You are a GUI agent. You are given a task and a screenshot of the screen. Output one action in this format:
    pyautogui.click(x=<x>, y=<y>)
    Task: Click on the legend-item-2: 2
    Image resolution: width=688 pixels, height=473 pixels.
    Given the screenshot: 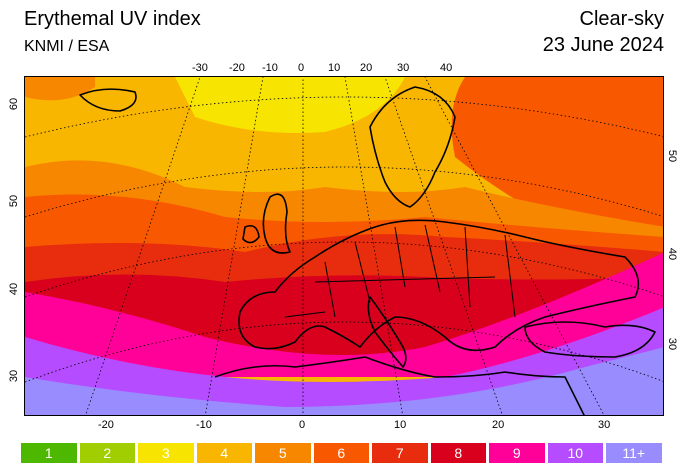 What is the action you would take?
    pyautogui.click(x=107, y=453)
    